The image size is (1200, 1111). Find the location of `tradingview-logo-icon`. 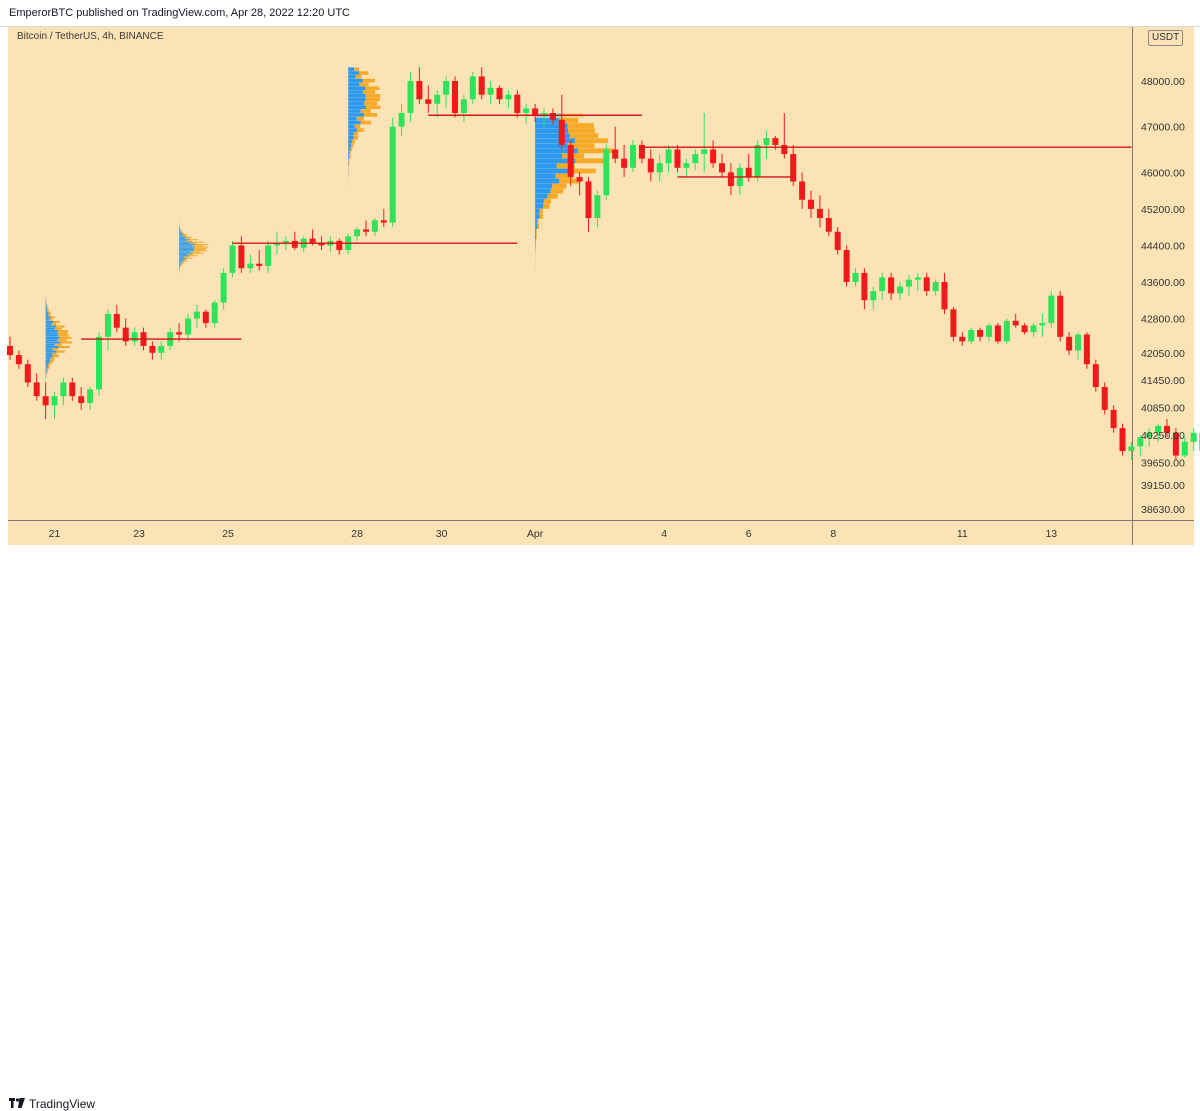

tradingview-logo-icon is located at coordinates (17, 1103).